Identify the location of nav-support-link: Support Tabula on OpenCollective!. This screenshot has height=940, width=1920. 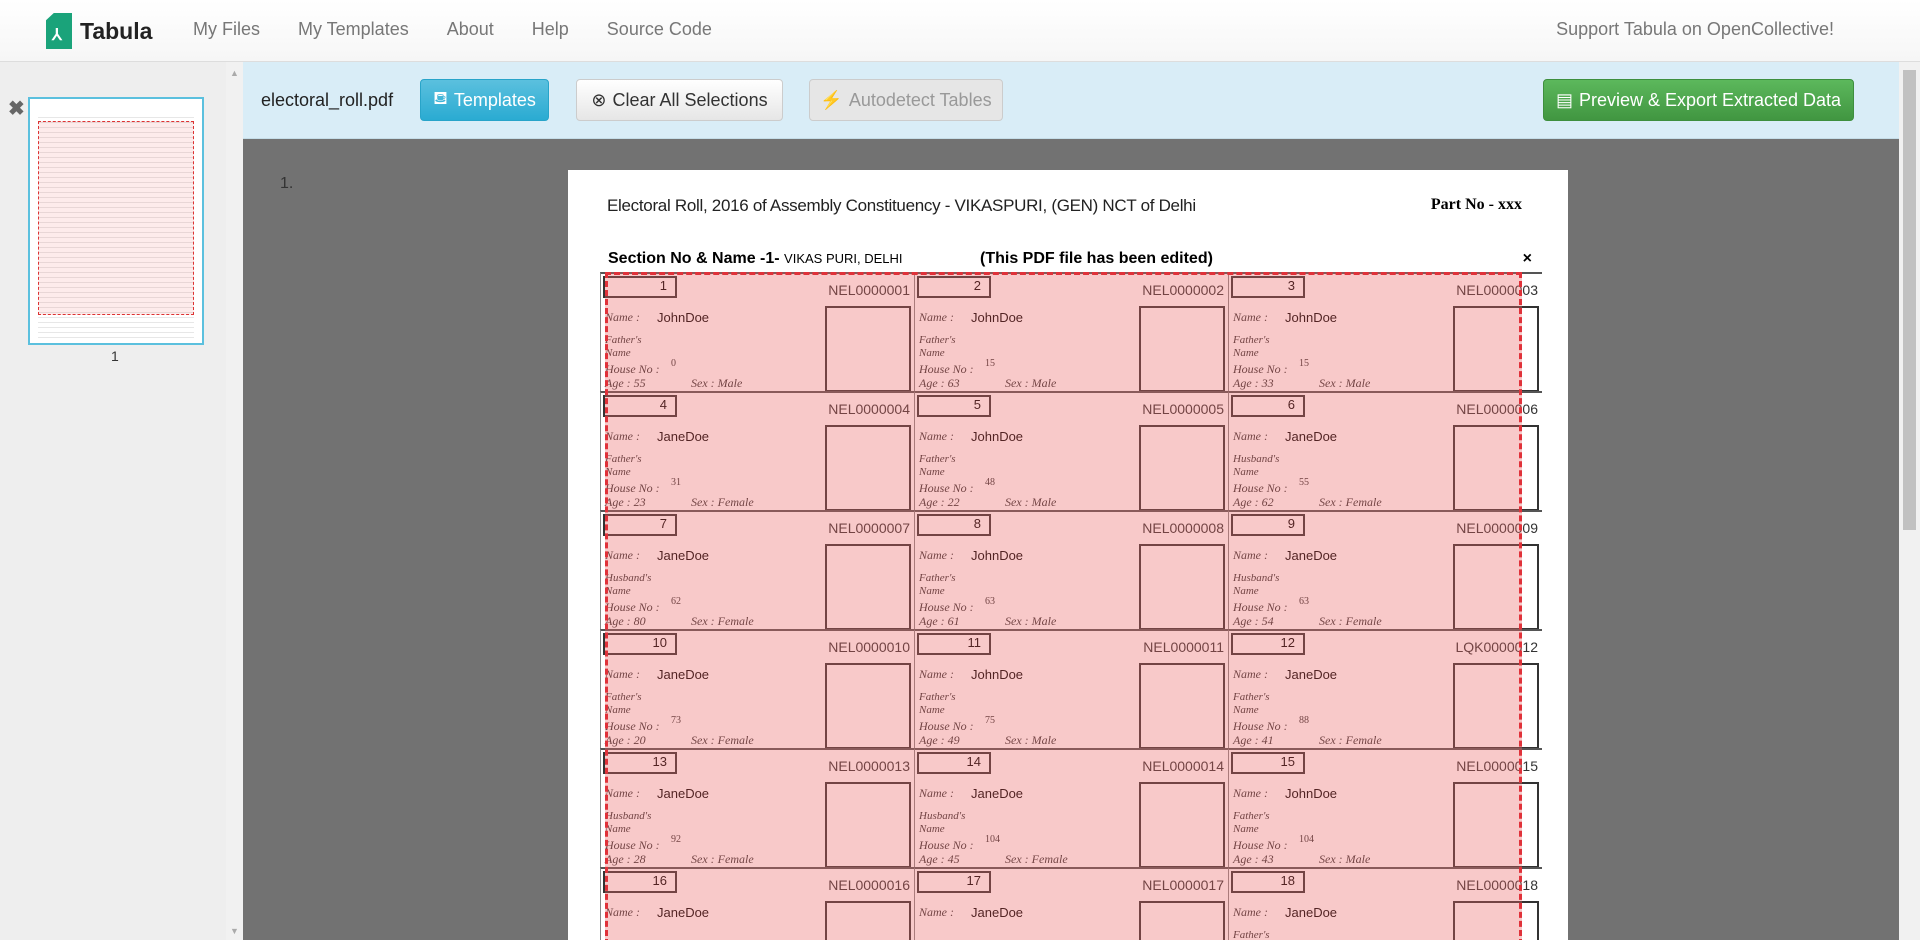
(1695, 29).